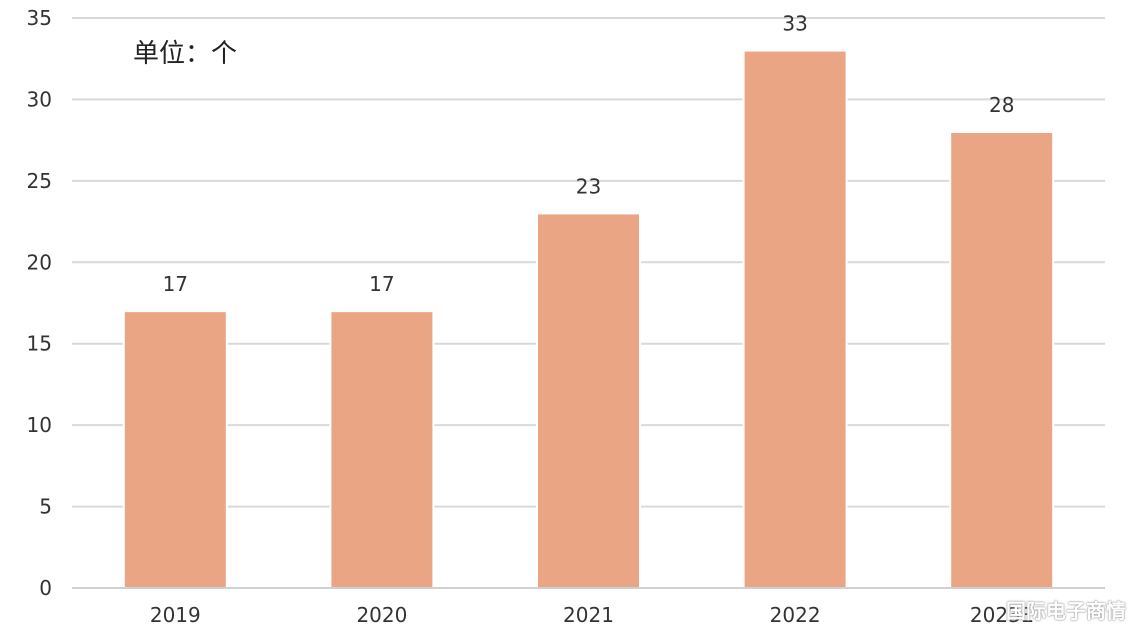 This screenshot has width=1132, height=638. I want to click on bar-2022, so click(795, 319).